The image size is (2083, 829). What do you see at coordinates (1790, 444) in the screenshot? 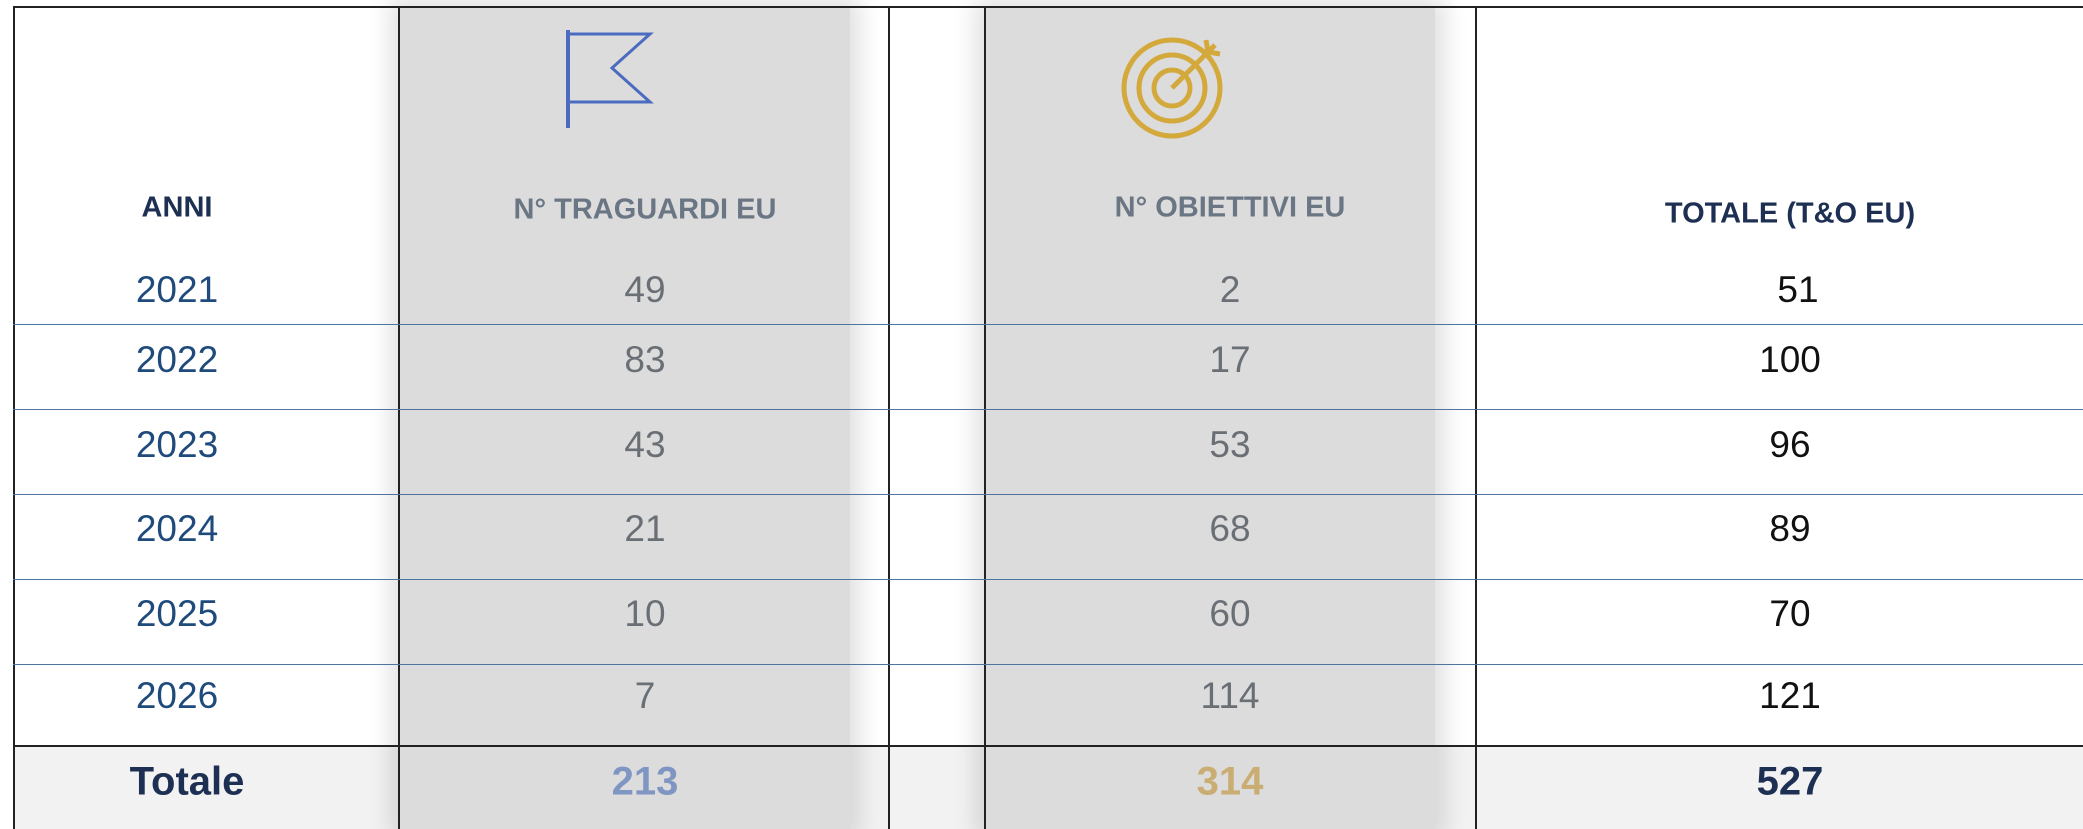
I see `value-cell: 96` at bounding box center [1790, 444].